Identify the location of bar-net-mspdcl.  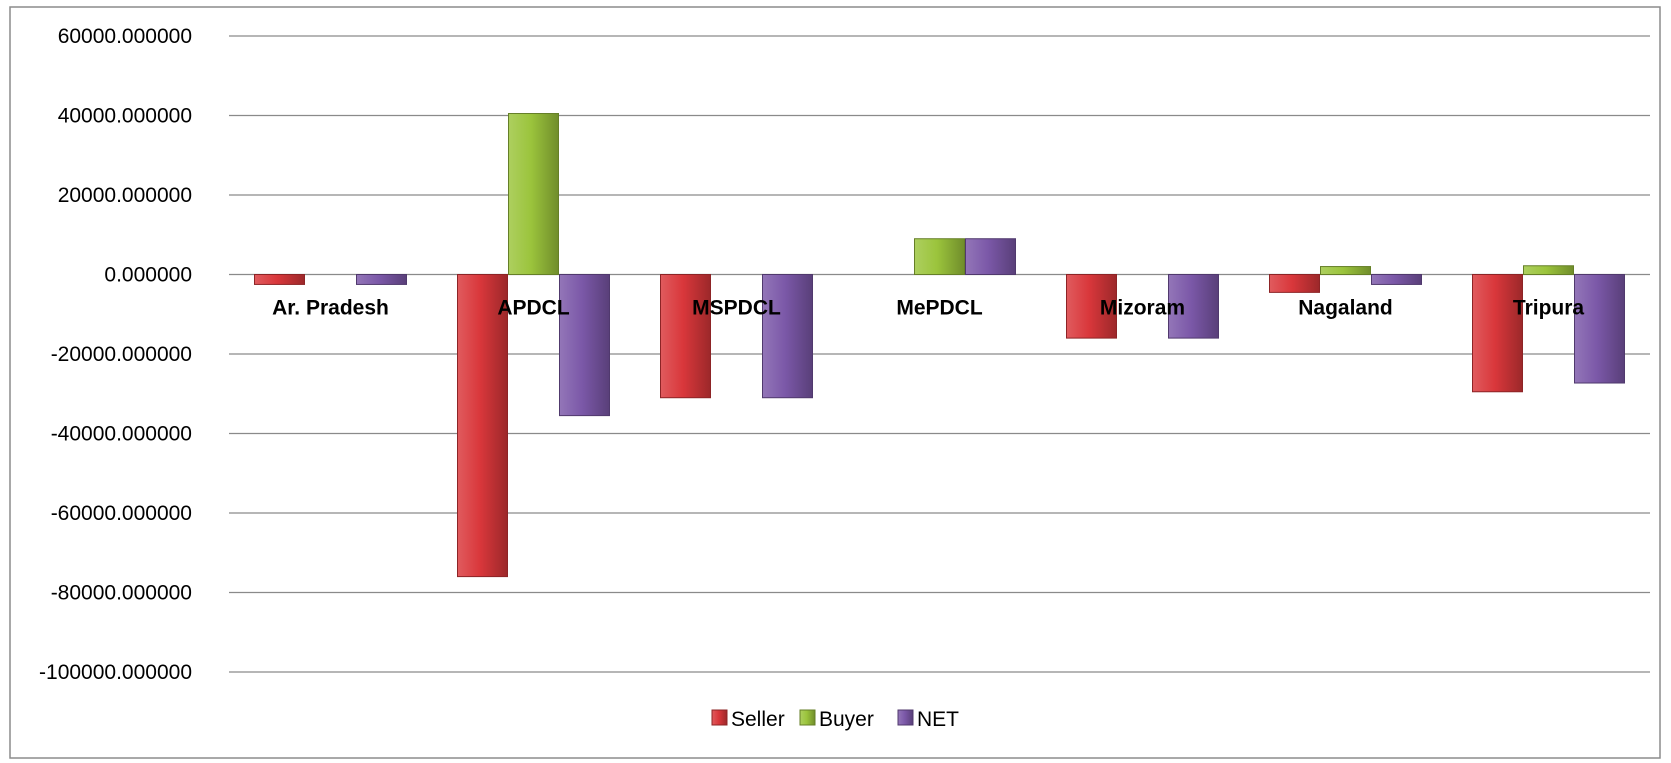
(788, 336).